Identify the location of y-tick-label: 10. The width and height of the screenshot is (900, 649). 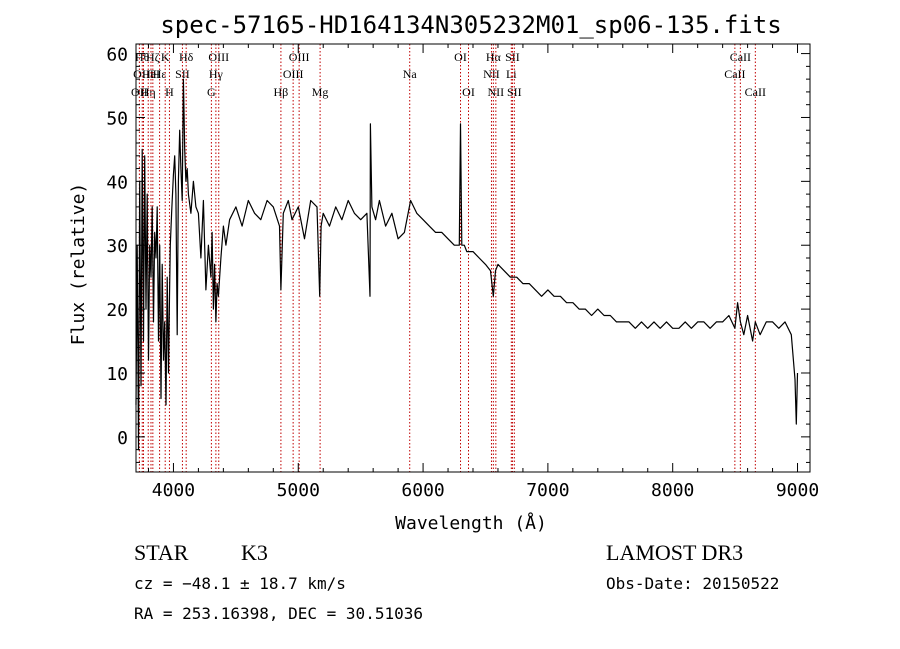
(117, 374).